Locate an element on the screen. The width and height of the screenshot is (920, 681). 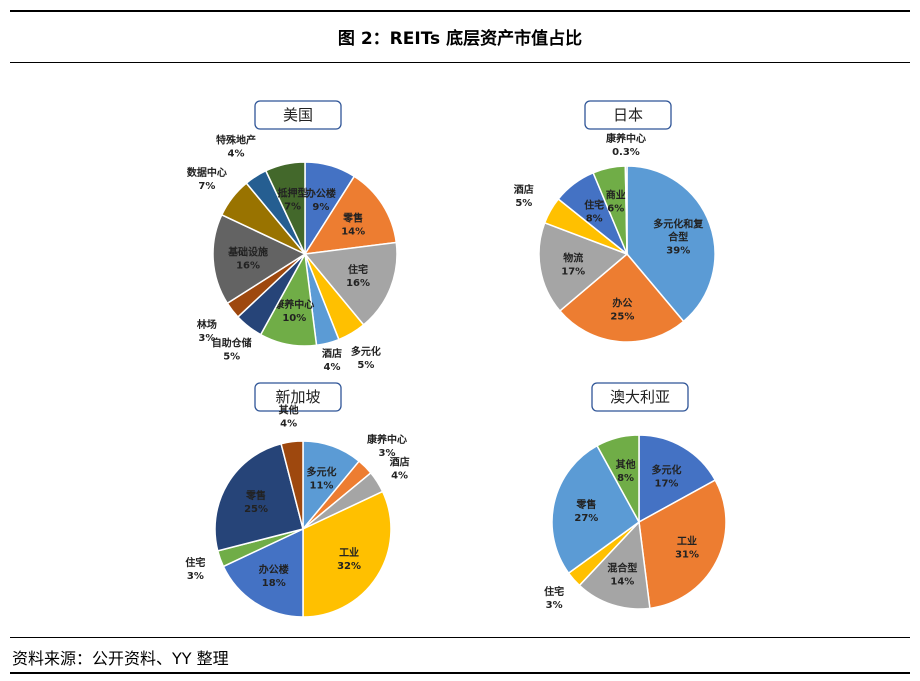
slice-label: 数据中心 7% is located at coordinates (207, 179).